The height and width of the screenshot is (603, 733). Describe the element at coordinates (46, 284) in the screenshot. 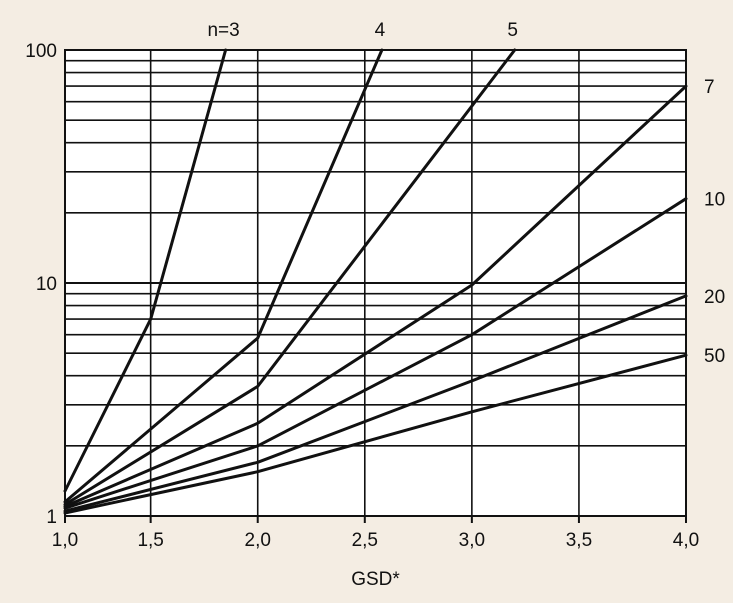

I see `y-tick-label: 10` at that location.